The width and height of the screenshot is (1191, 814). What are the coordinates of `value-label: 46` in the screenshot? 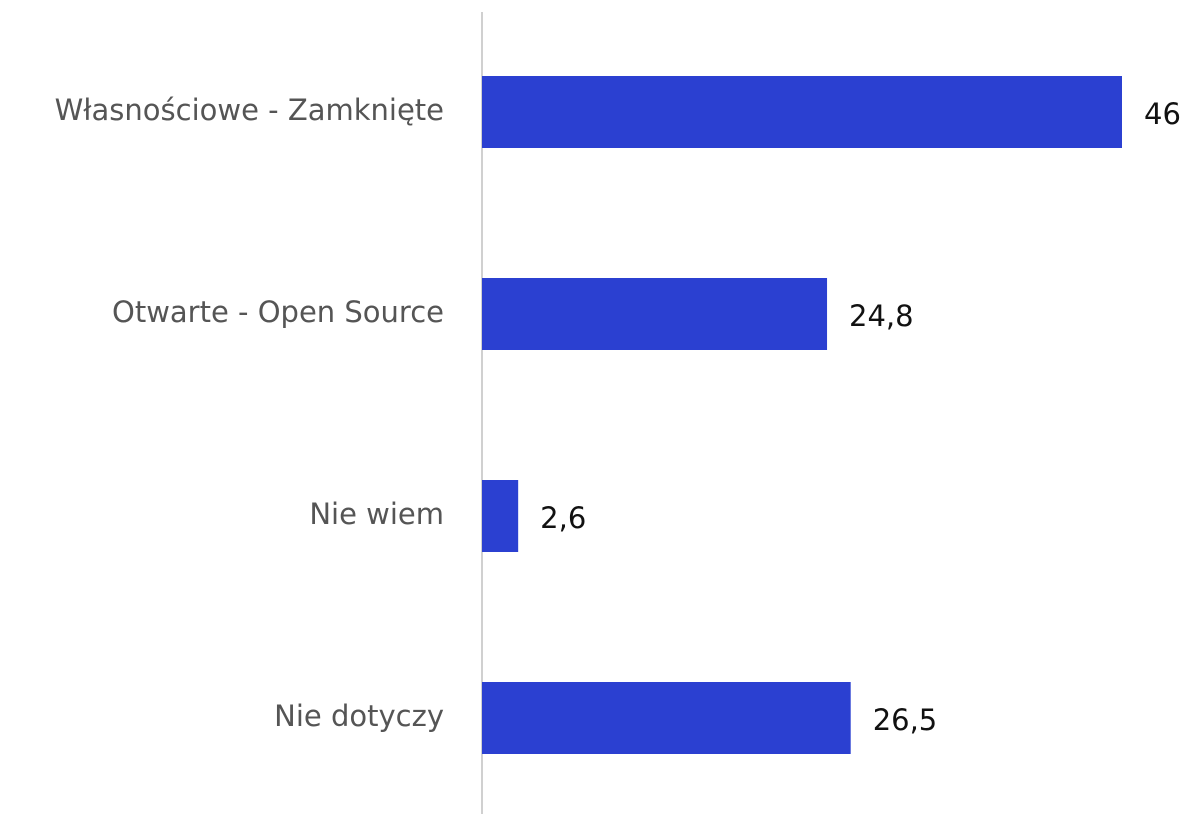 It's located at (1162, 114).